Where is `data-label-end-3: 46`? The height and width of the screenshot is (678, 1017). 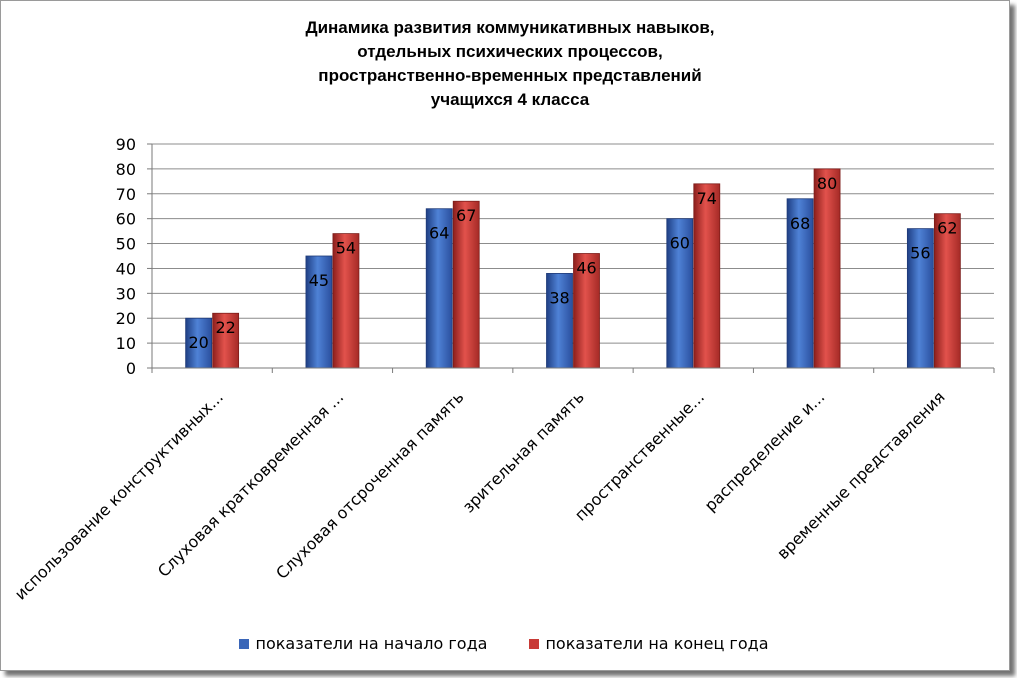 data-label-end-3: 46 is located at coordinates (586, 268).